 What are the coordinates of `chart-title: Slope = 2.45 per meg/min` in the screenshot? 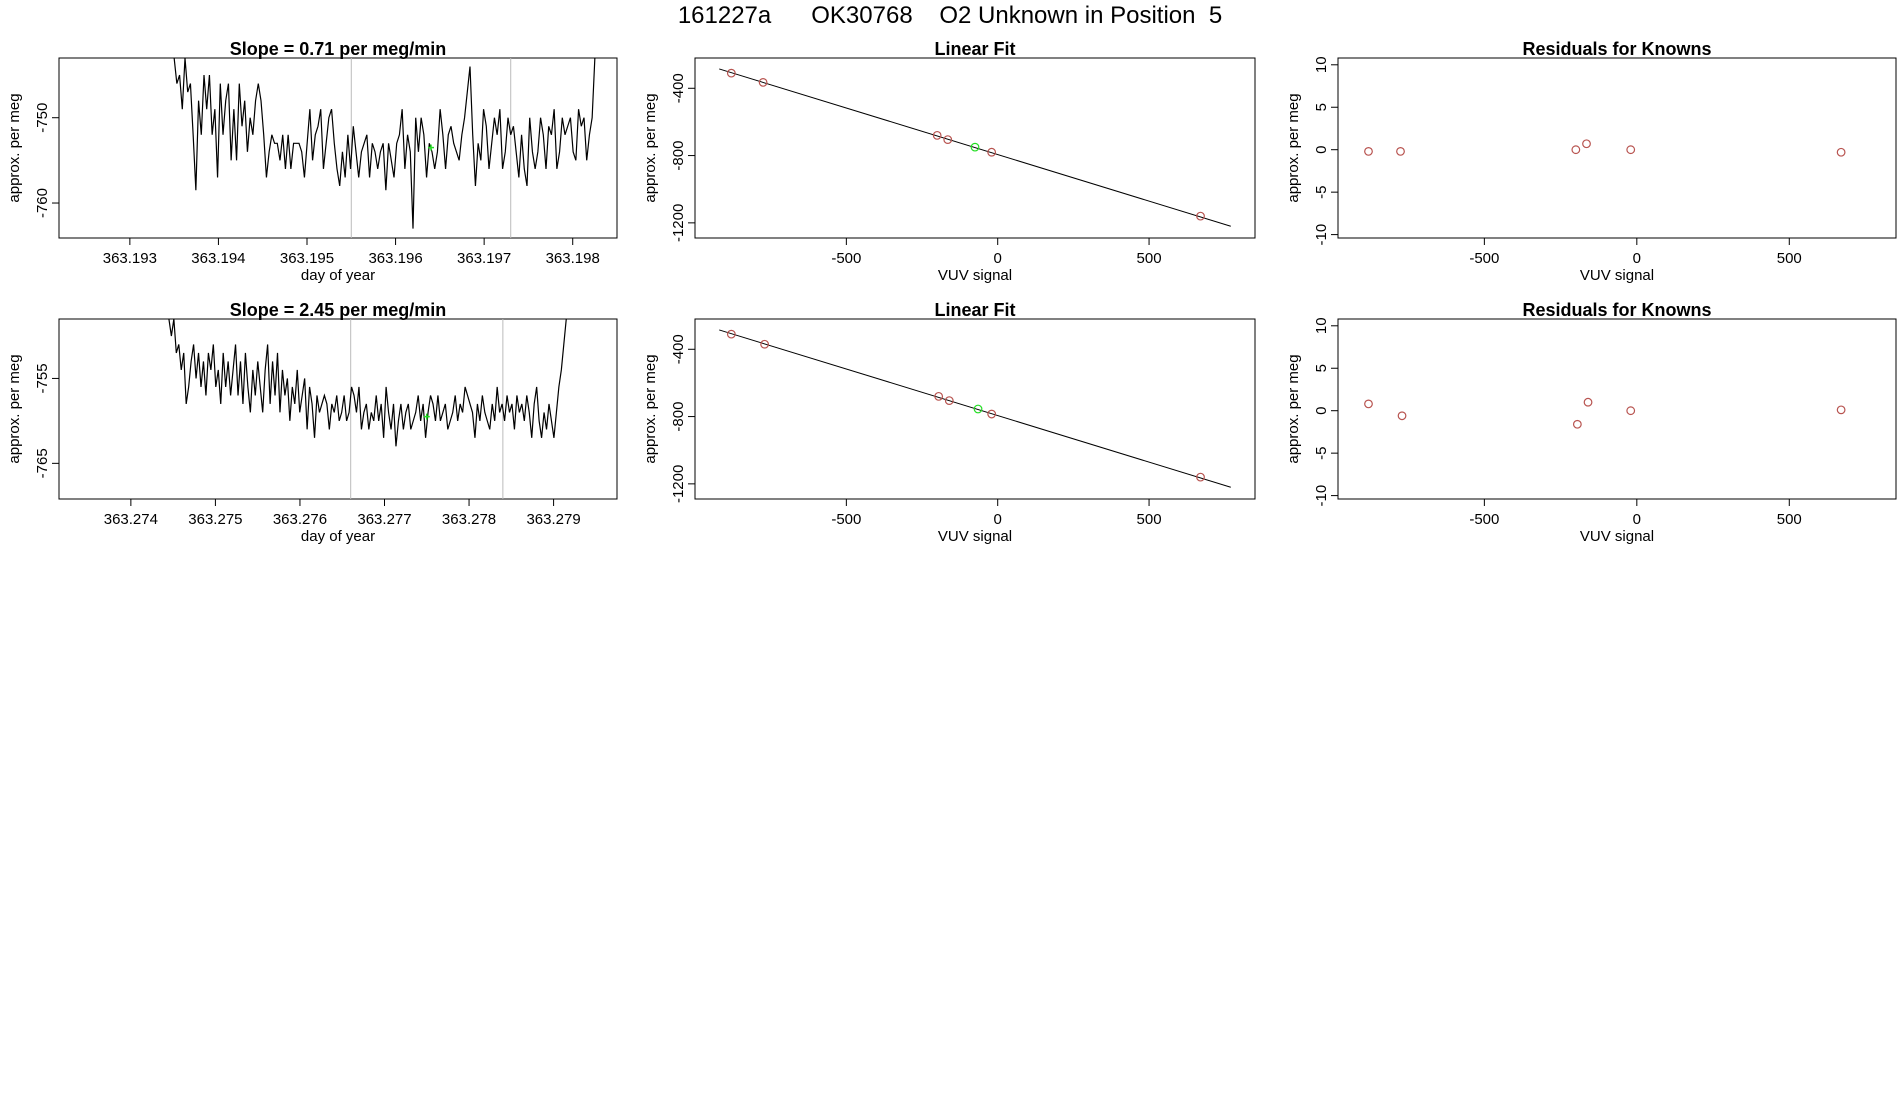 It's located at (338, 310).